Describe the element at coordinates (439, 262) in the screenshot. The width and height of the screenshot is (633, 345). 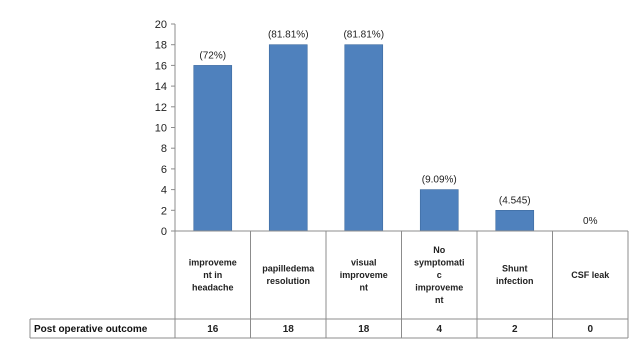
I see `category-label: symptomati` at that location.